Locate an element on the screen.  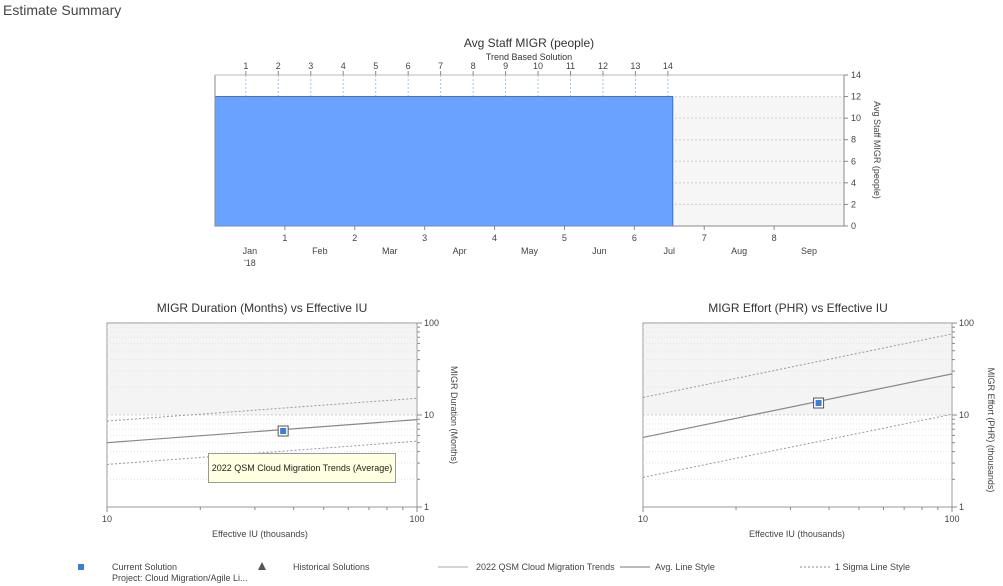
staff-year-label: '18 is located at coordinates (250, 263).